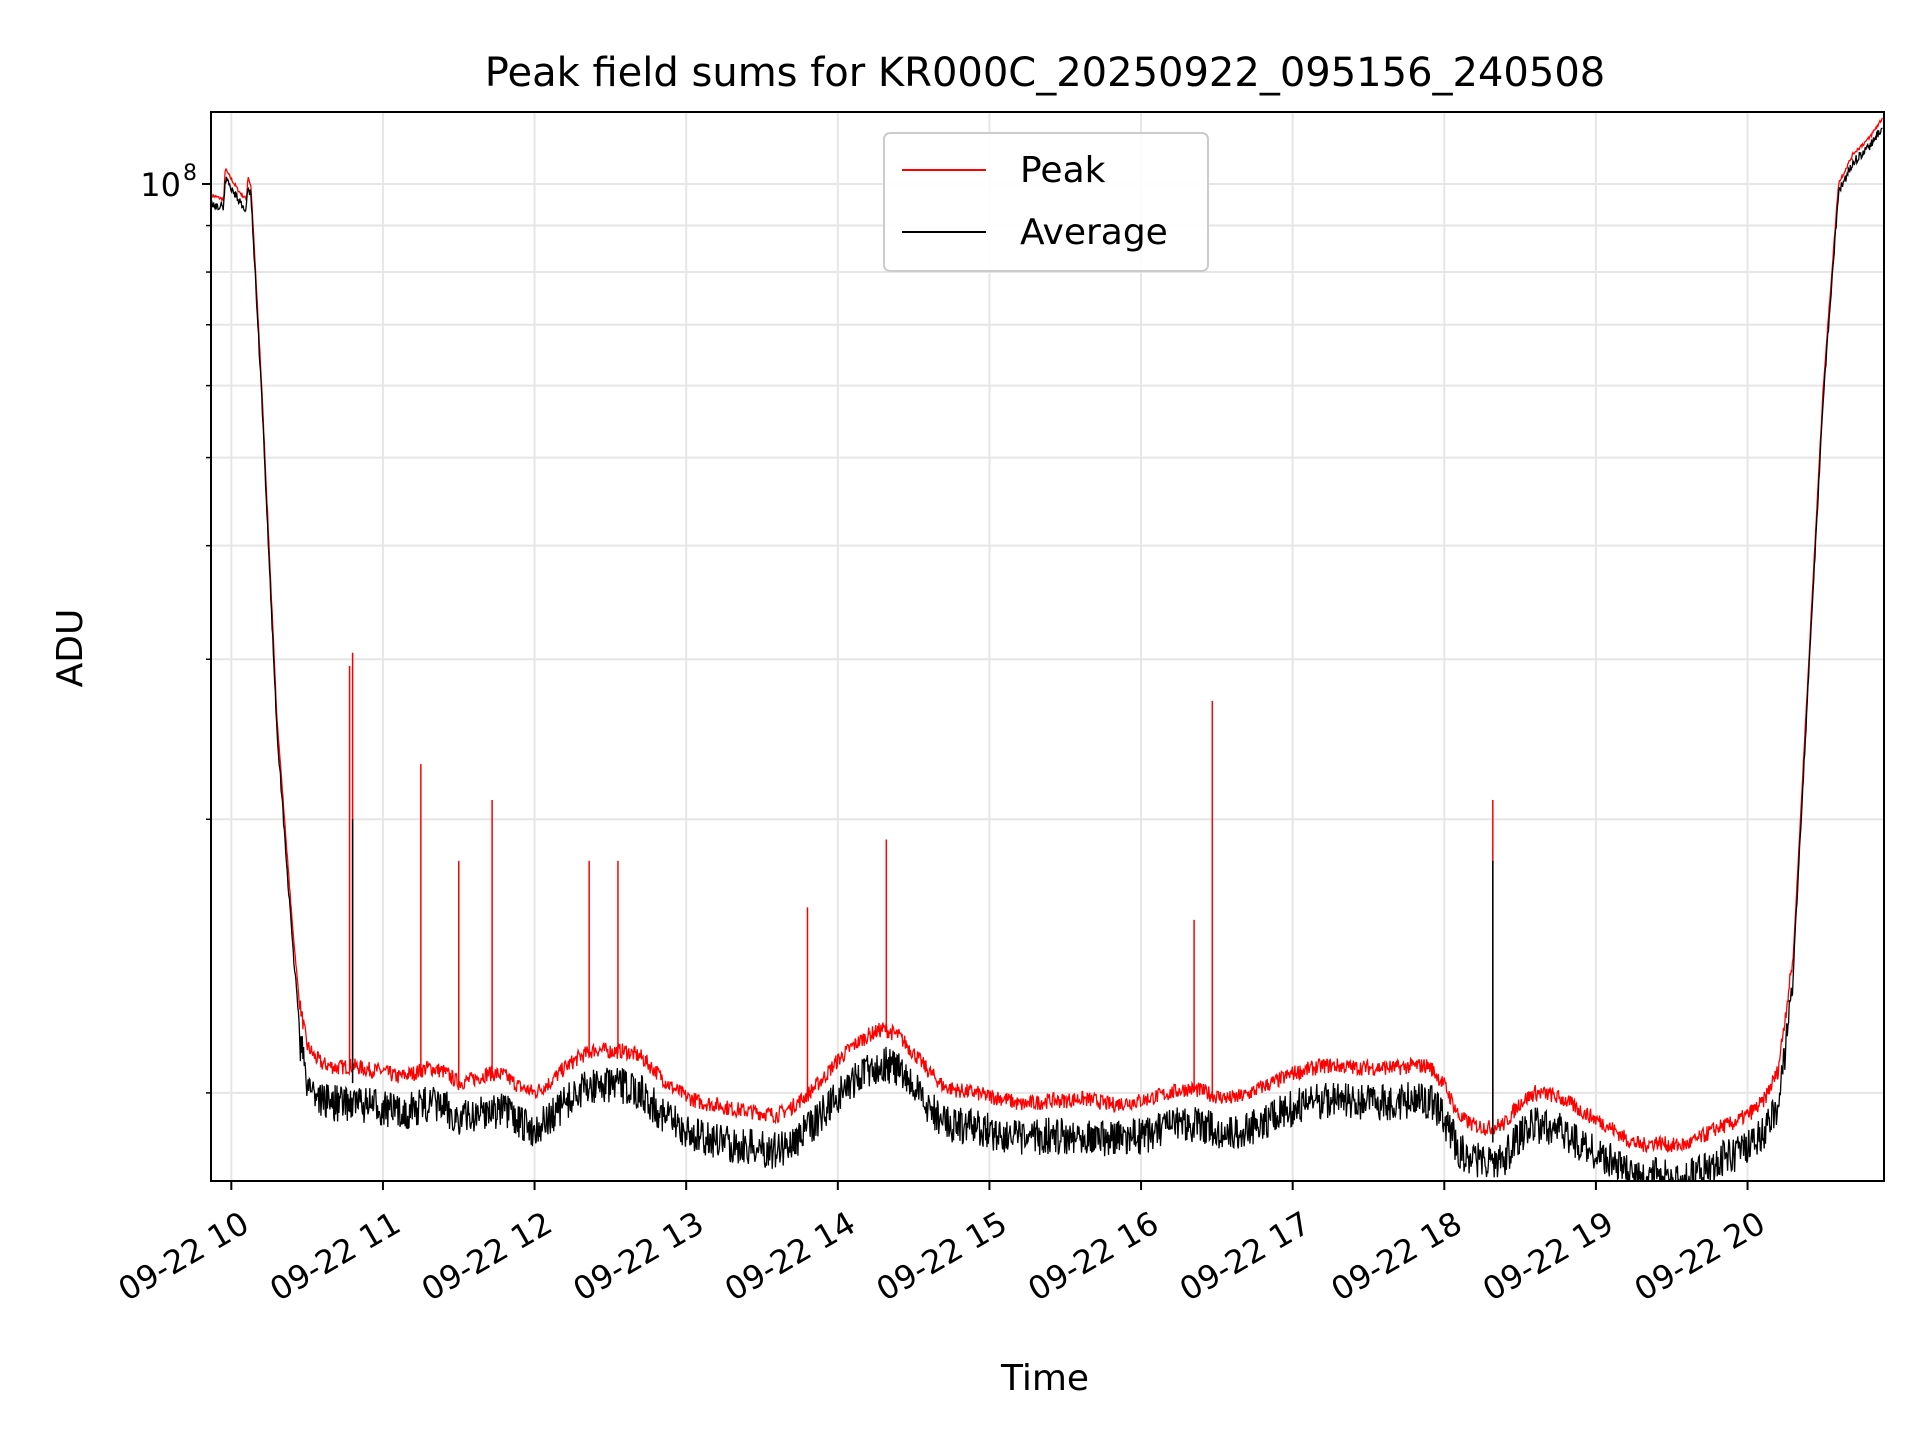 Image resolution: width=1920 pixels, height=1440 pixels. Describe the element at coordinates (160, 185) in the screenshot. I see `y-tick-label: 10` at that location.